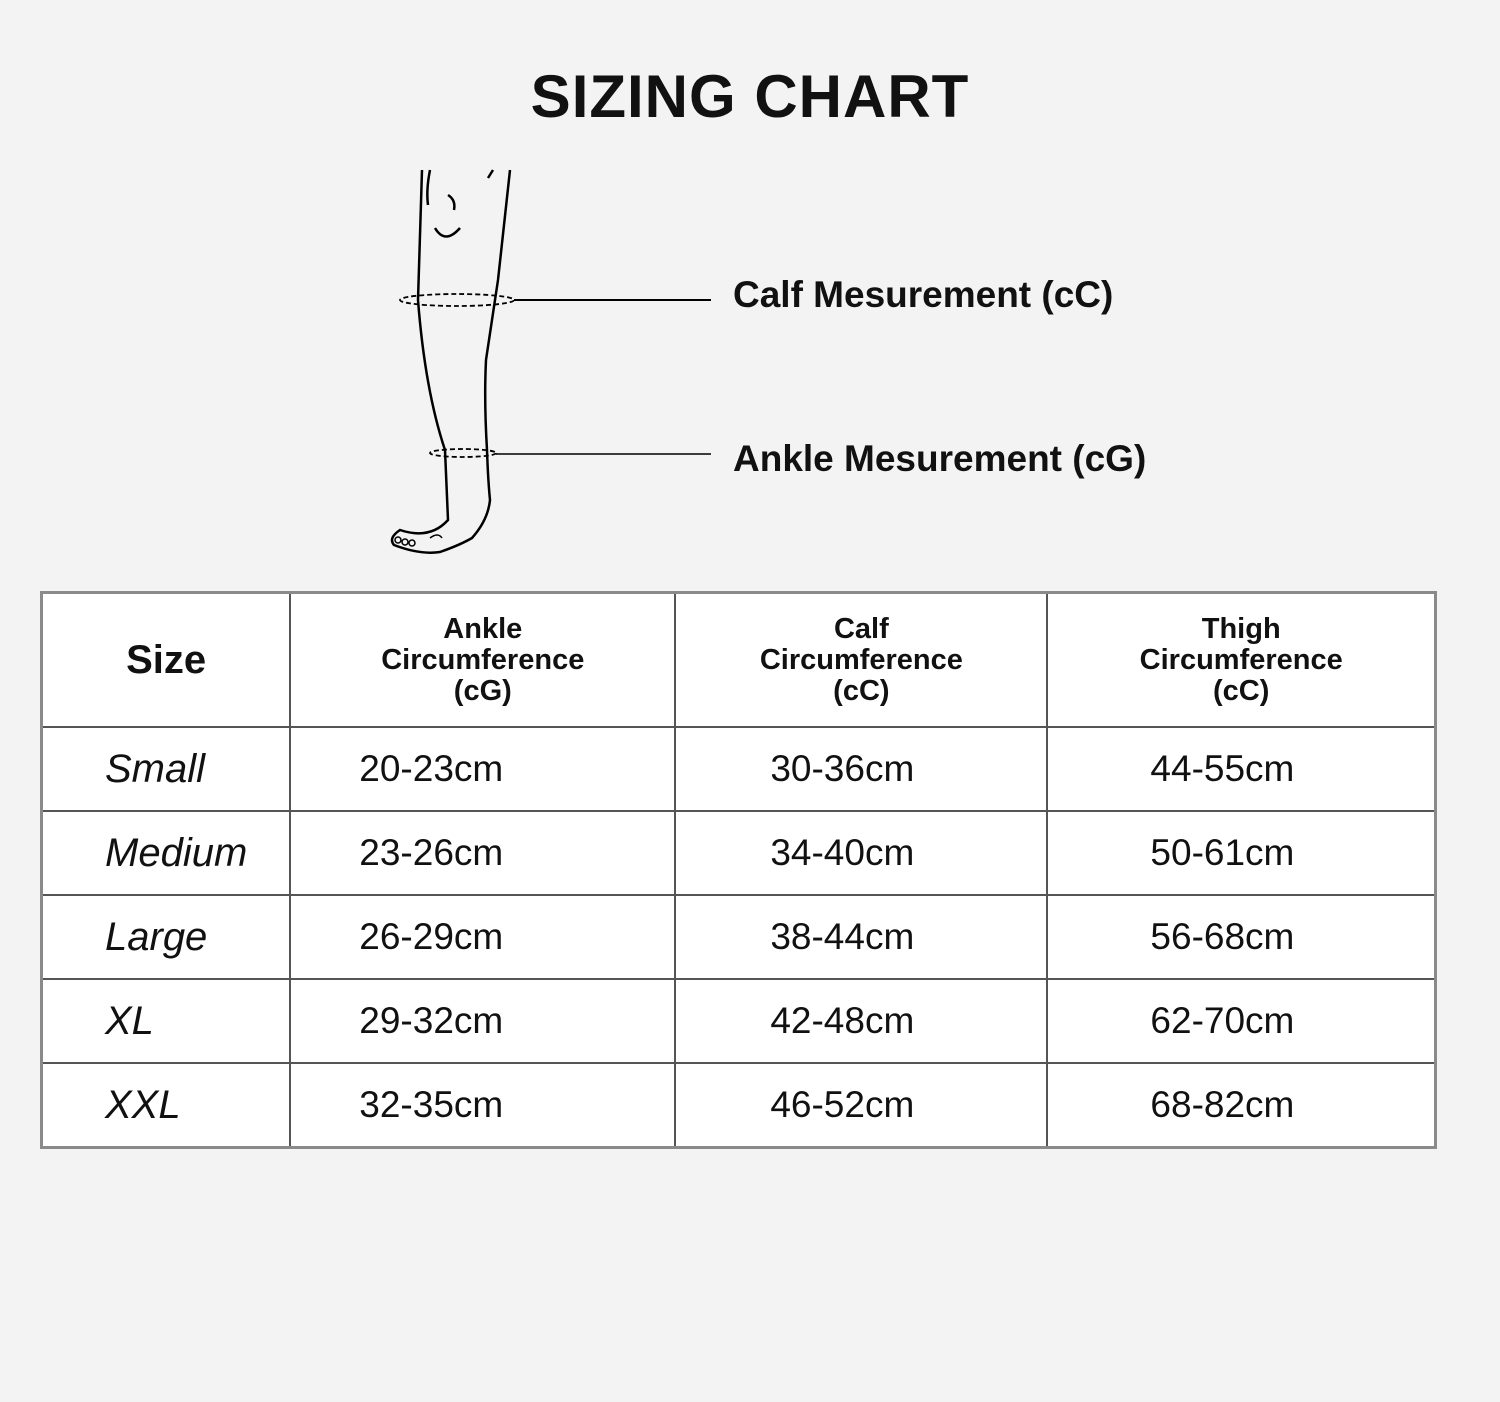 Image resolution: width=1500 pixels, height=1402 pixels. I want to click on calf-measurement-label: Calf Mesurement (cC), so click(923, 294).